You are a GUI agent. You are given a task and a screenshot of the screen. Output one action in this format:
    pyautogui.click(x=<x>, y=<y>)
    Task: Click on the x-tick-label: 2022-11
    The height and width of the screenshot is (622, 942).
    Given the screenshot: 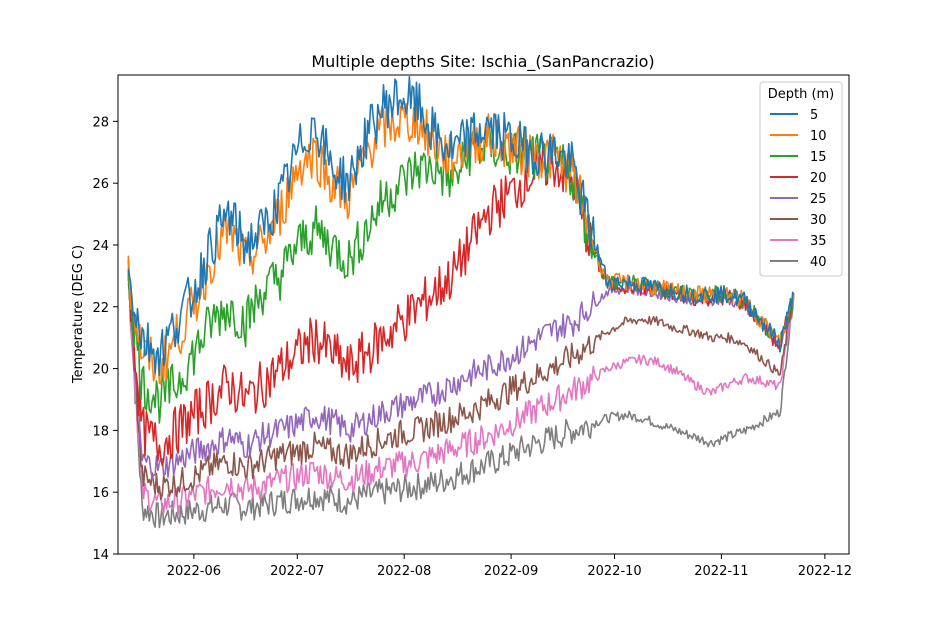 What is the action you would take?
    pyautogui.click(x=721, y=571)
    